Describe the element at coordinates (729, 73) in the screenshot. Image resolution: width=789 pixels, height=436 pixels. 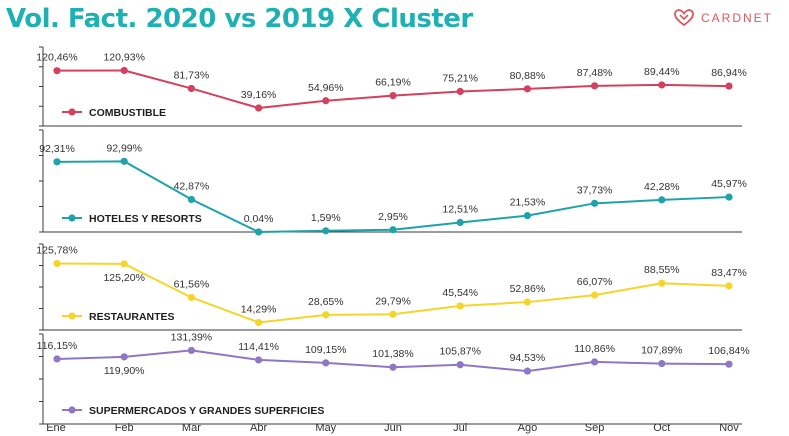
I see `data-label: 86,94%` at that location.